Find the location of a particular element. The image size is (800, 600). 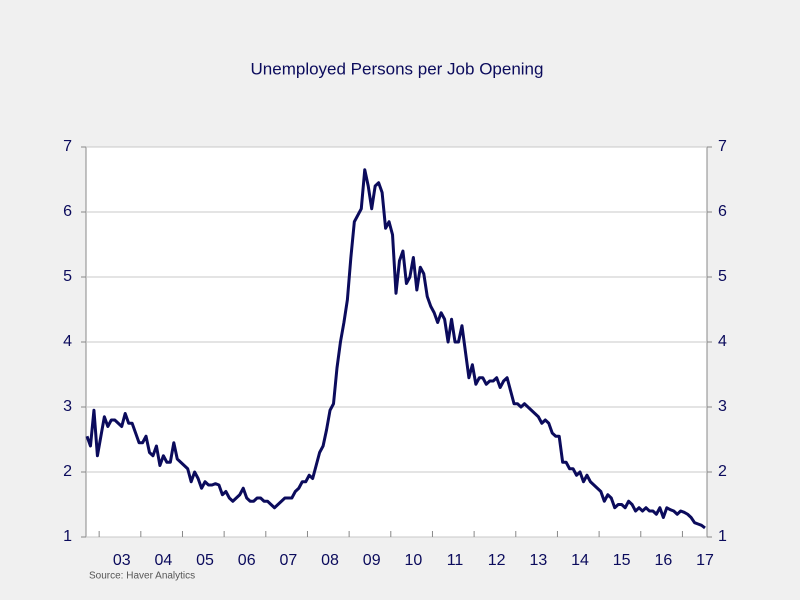

y2-tick-label: 7 is located at coordinates (722, 146).